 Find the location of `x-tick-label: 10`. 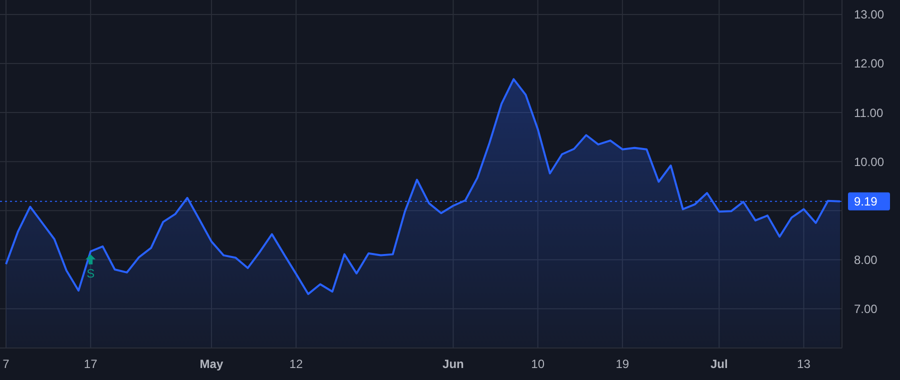

x-tick-label: 10 is located at coordinates (538, 364).